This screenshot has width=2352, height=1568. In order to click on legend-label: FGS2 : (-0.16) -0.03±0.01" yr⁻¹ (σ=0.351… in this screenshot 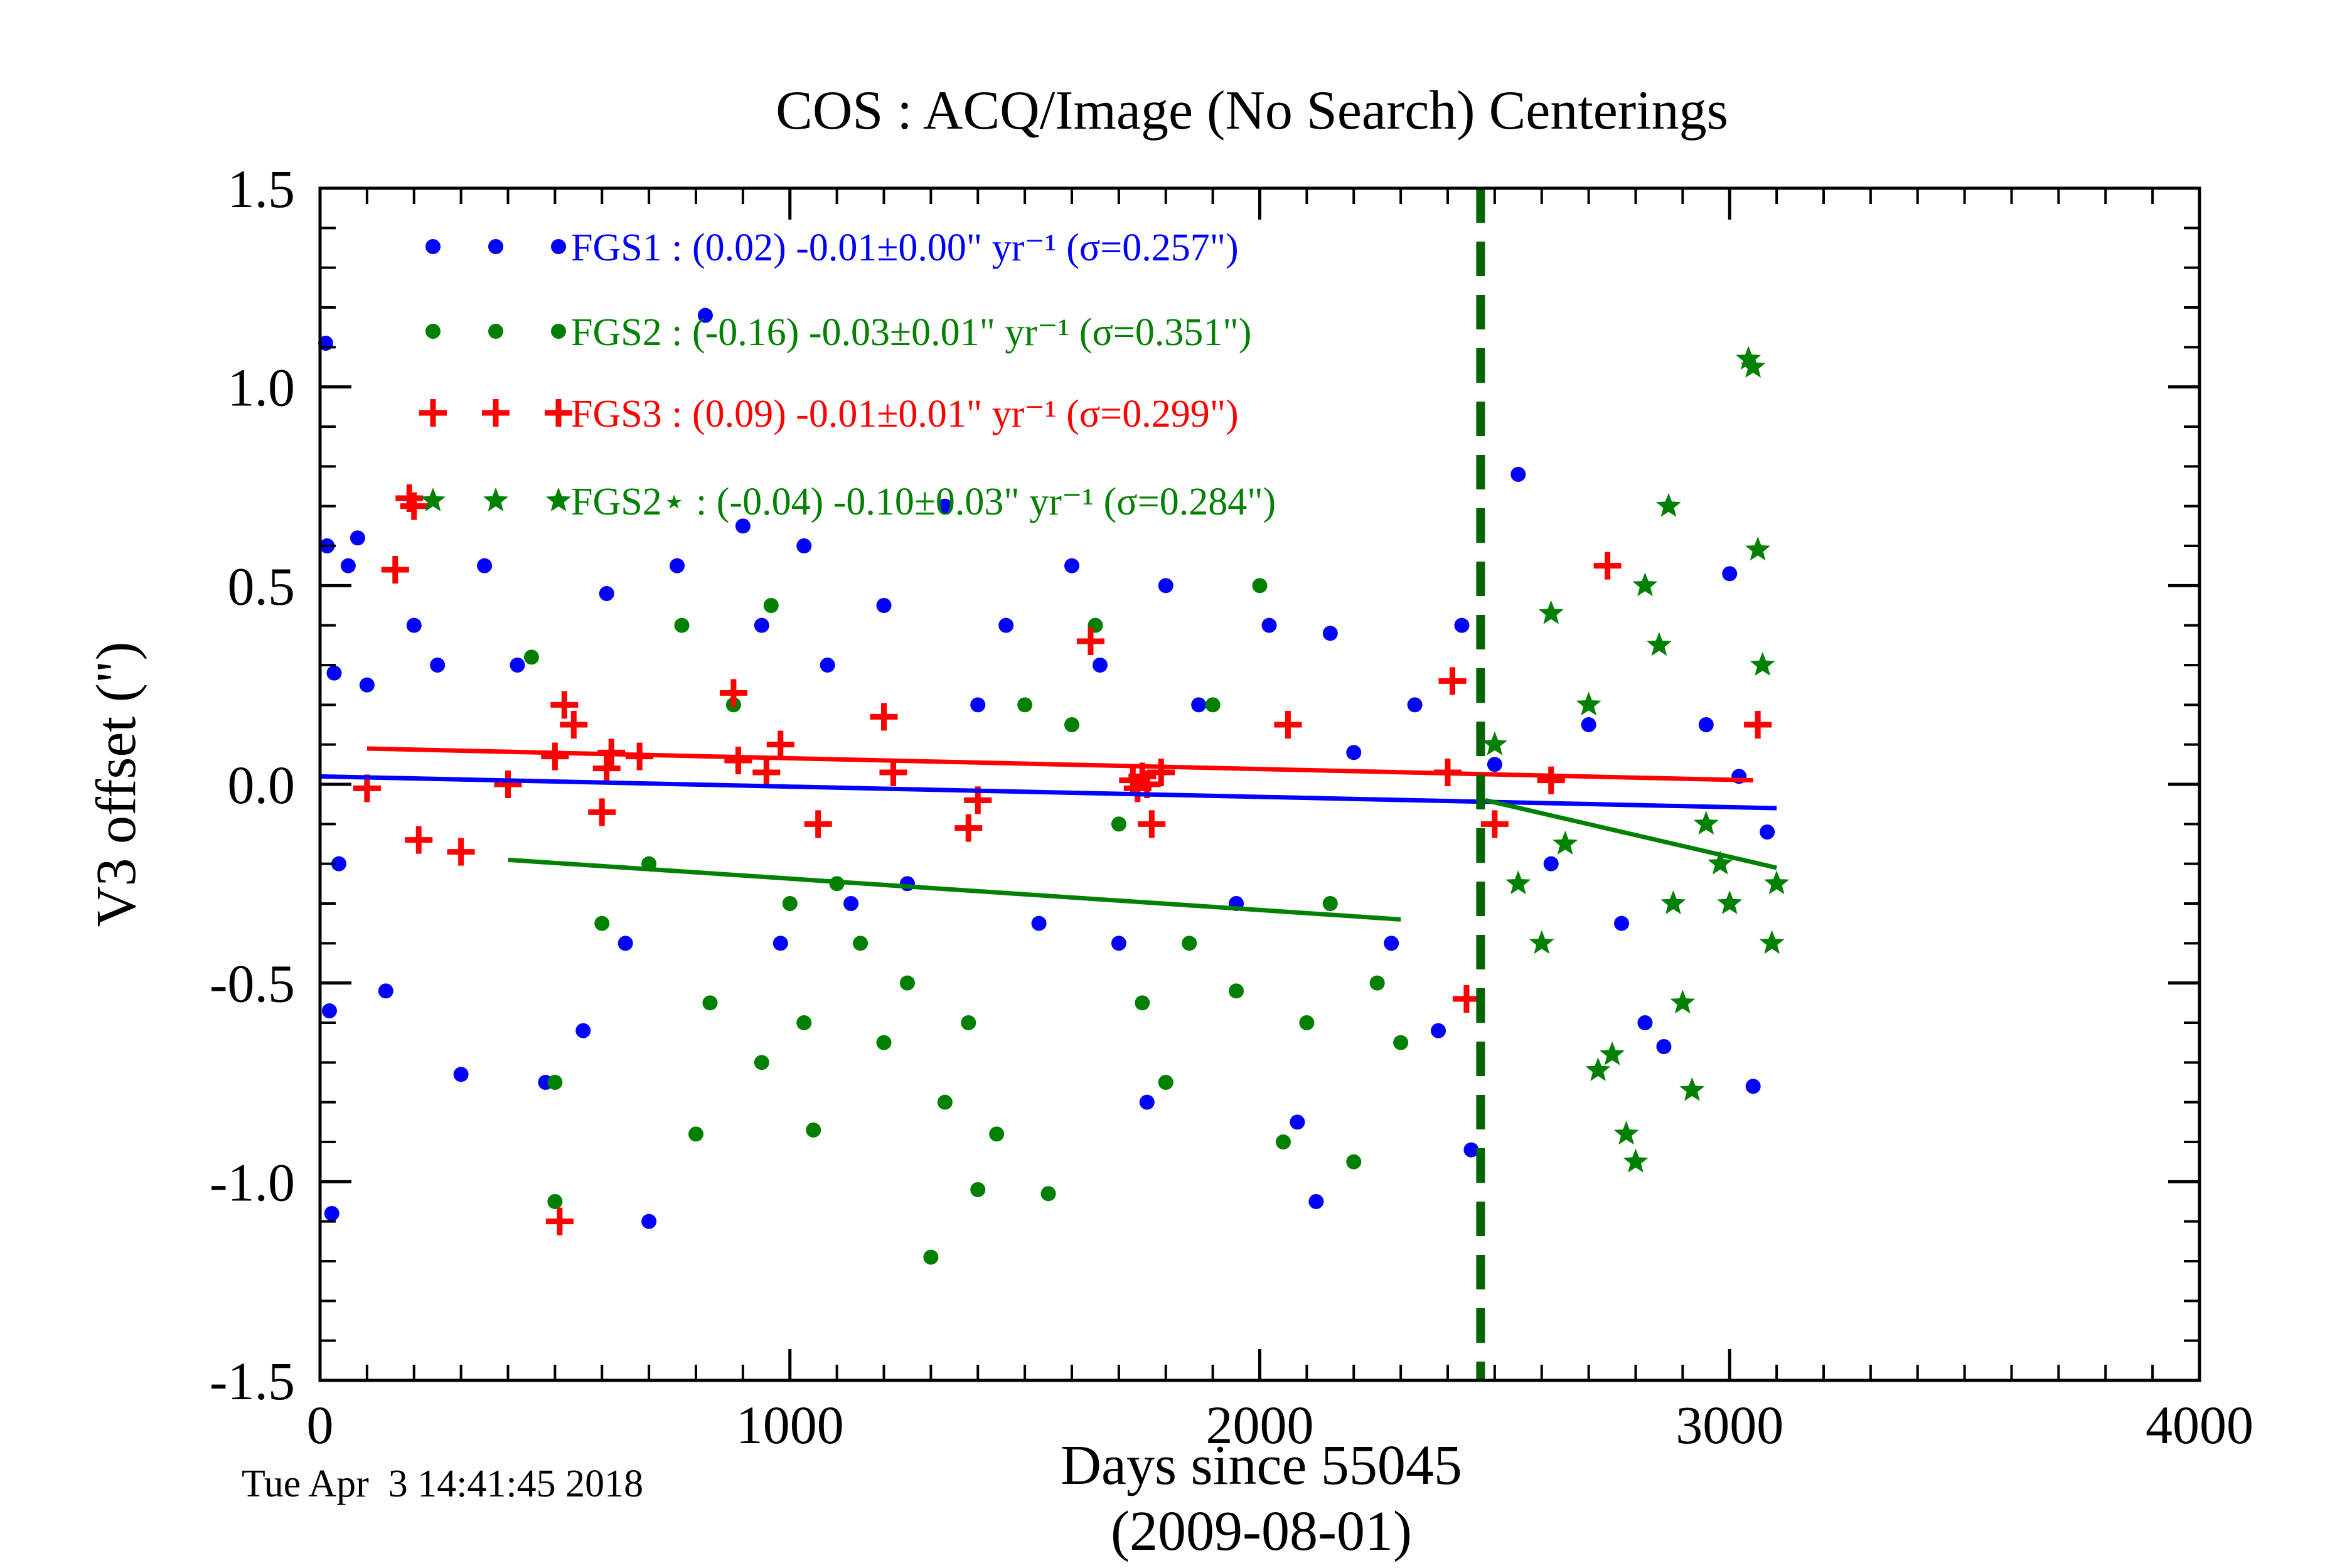, I will do `click(911, 332)`.